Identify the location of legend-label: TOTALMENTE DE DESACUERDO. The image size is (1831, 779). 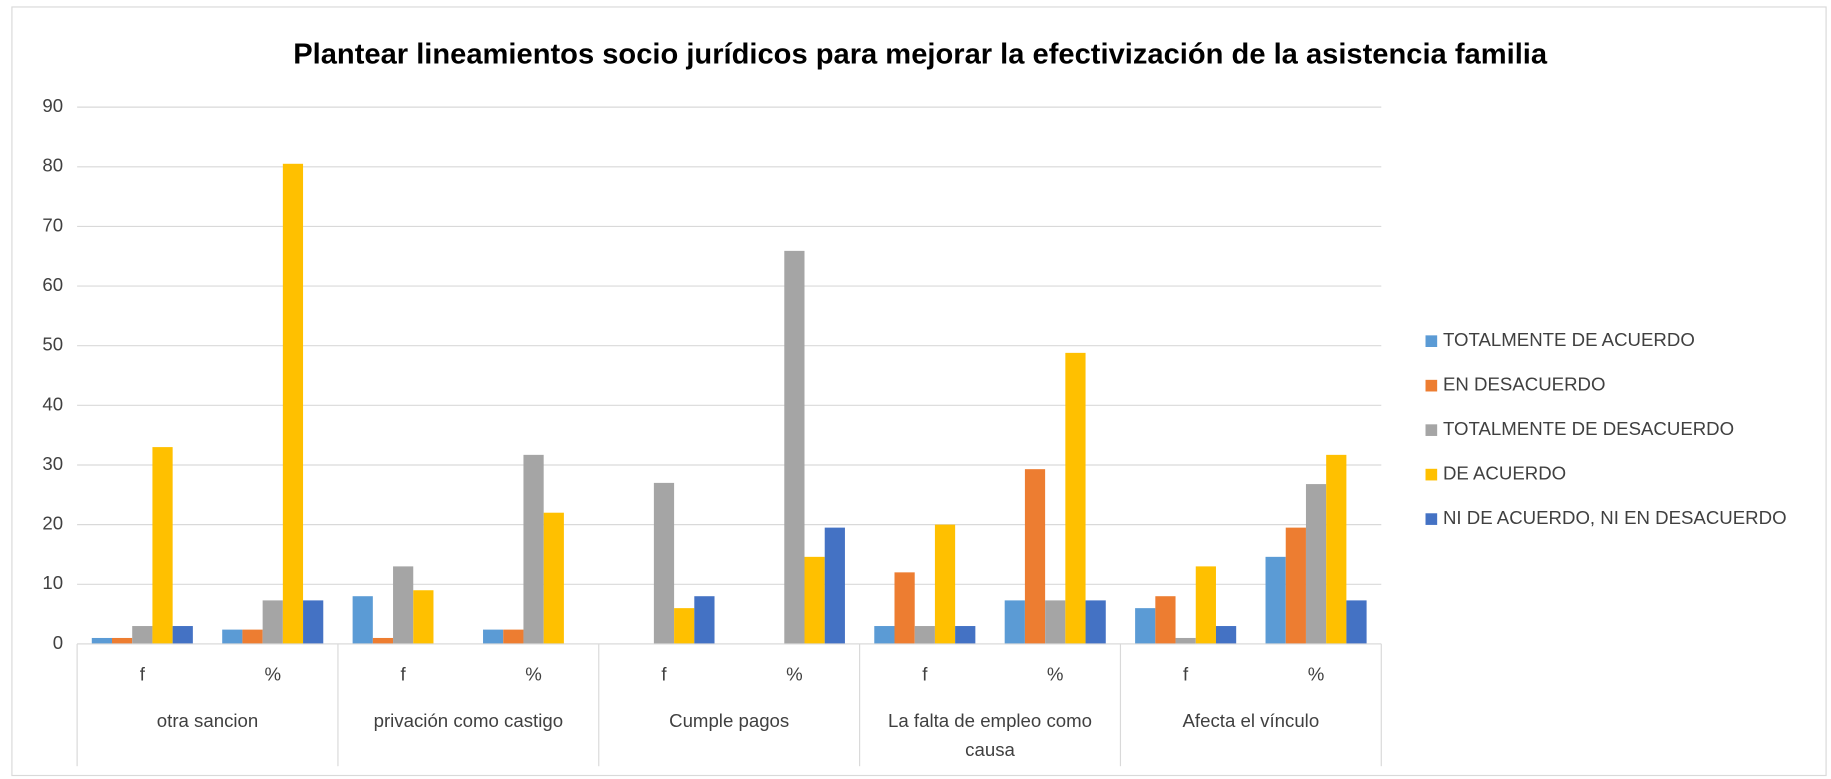
(1588, 428).